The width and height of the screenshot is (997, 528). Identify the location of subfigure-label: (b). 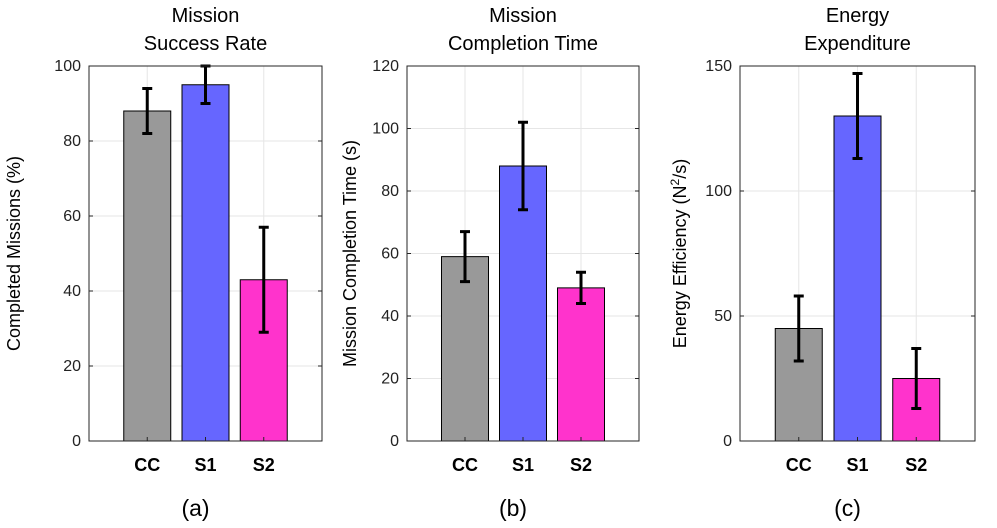
(513, 508).